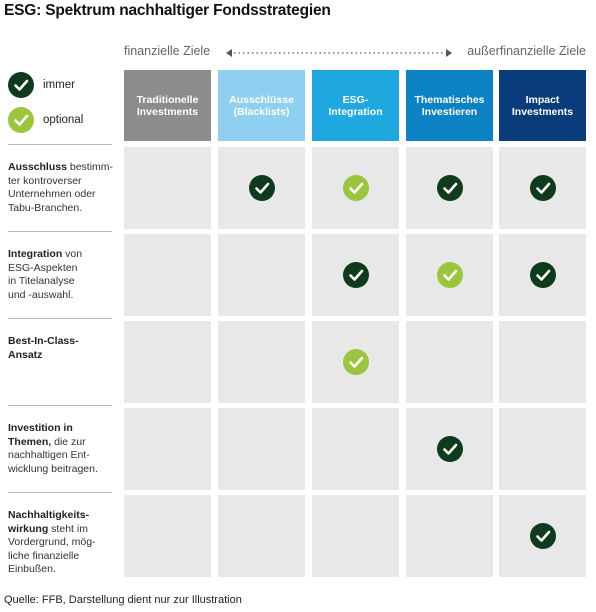  I want to click on row-label-bold: wirkung, so click(28, 528).